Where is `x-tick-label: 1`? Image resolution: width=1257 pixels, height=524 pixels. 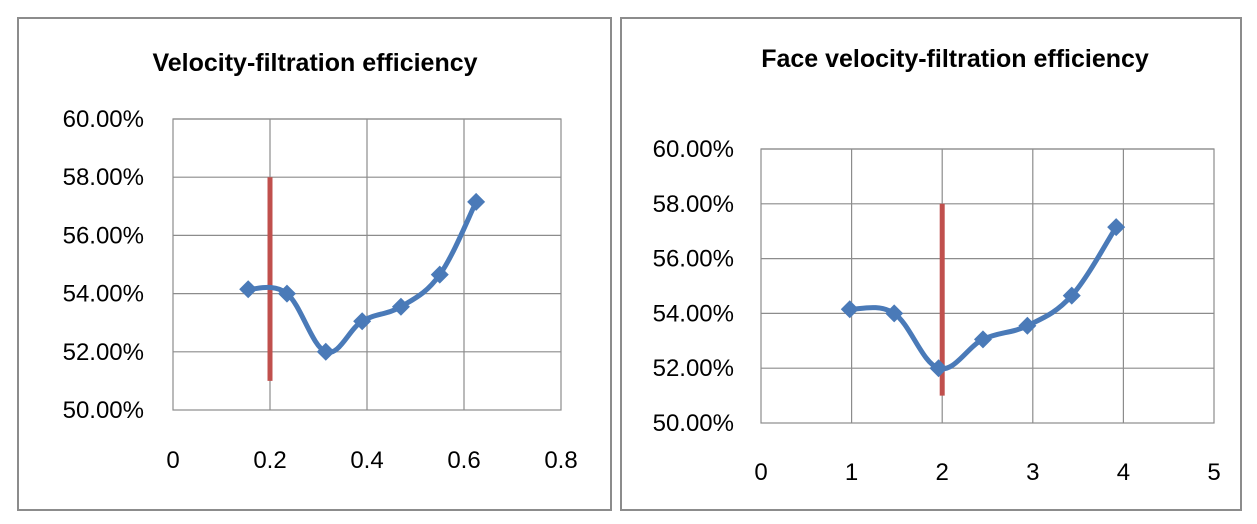 x-tick-label: 1 is located at coordinates (851, 472).